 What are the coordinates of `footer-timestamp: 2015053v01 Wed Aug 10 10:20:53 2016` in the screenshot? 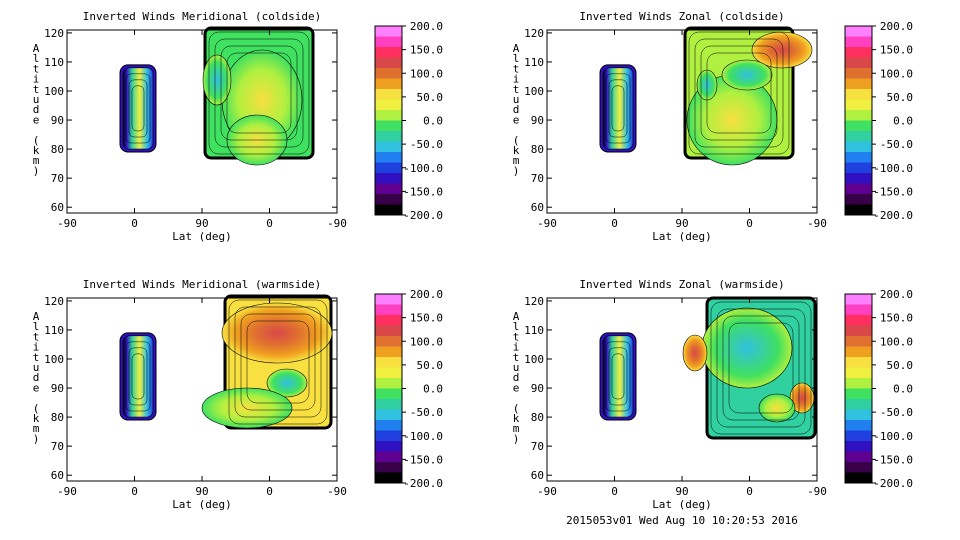 It's located at (682, 520).